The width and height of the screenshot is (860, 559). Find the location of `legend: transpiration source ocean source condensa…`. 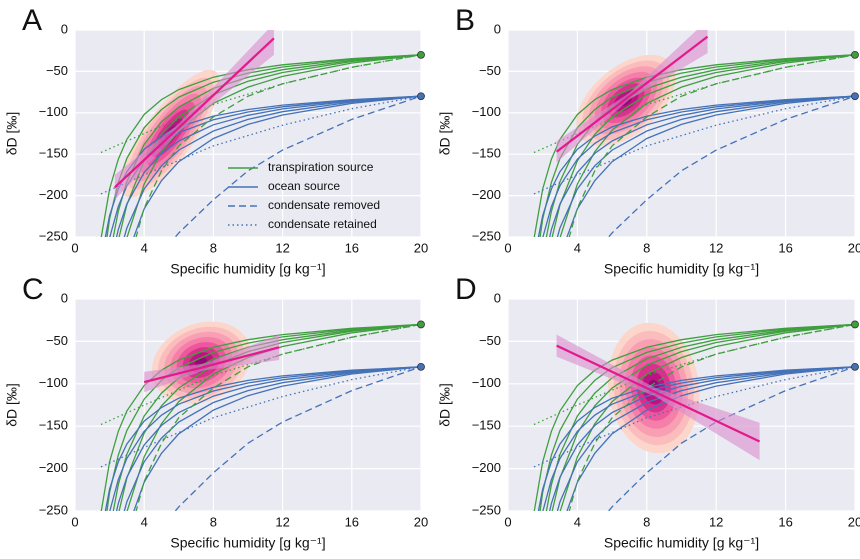

legend: transpiration source ocean source condensa… is located at coordinates (304, 195).